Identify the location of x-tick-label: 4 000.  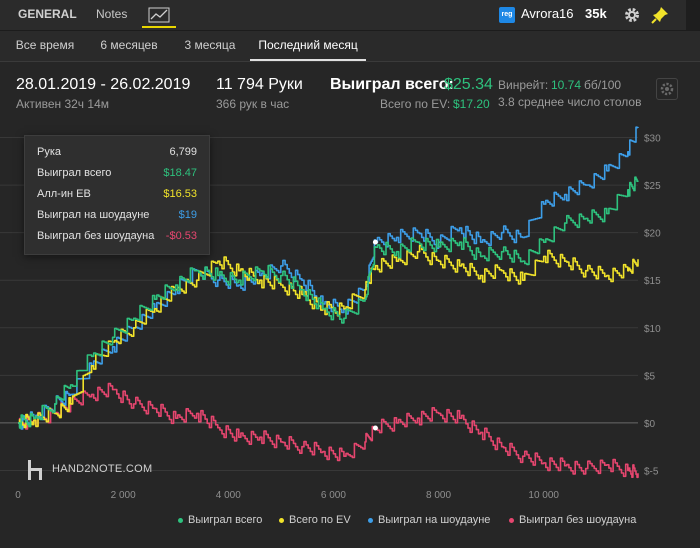
(228, 495).